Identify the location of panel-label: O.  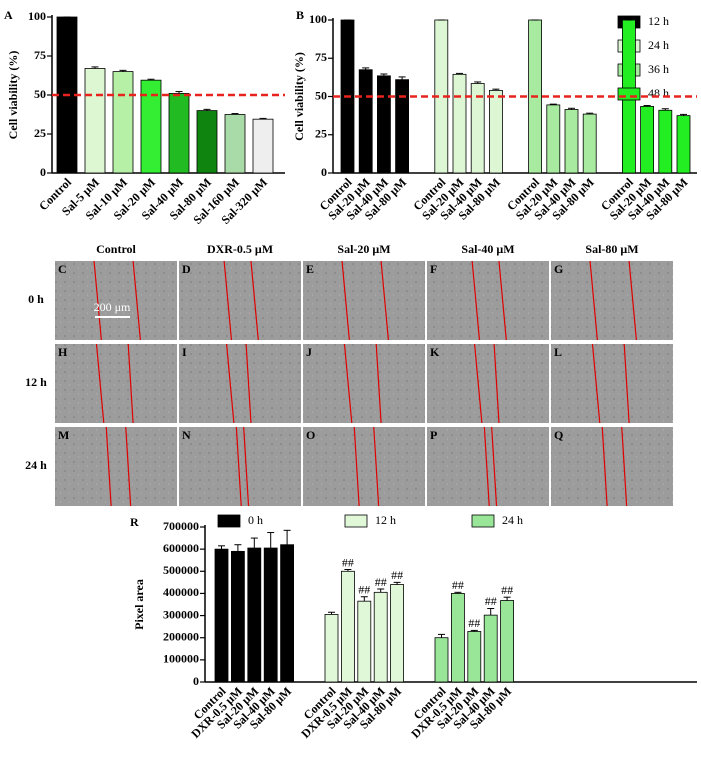
(310, 435).